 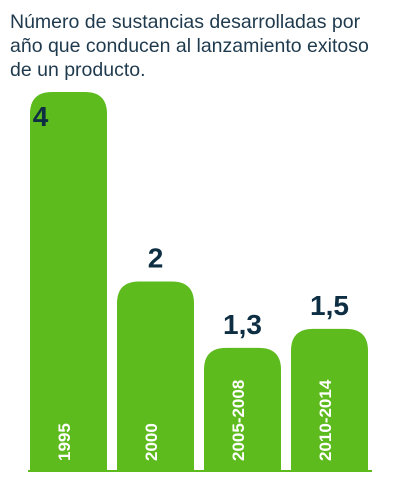 I want to click on value-label-2000: 2, so click(x=156, y=258).